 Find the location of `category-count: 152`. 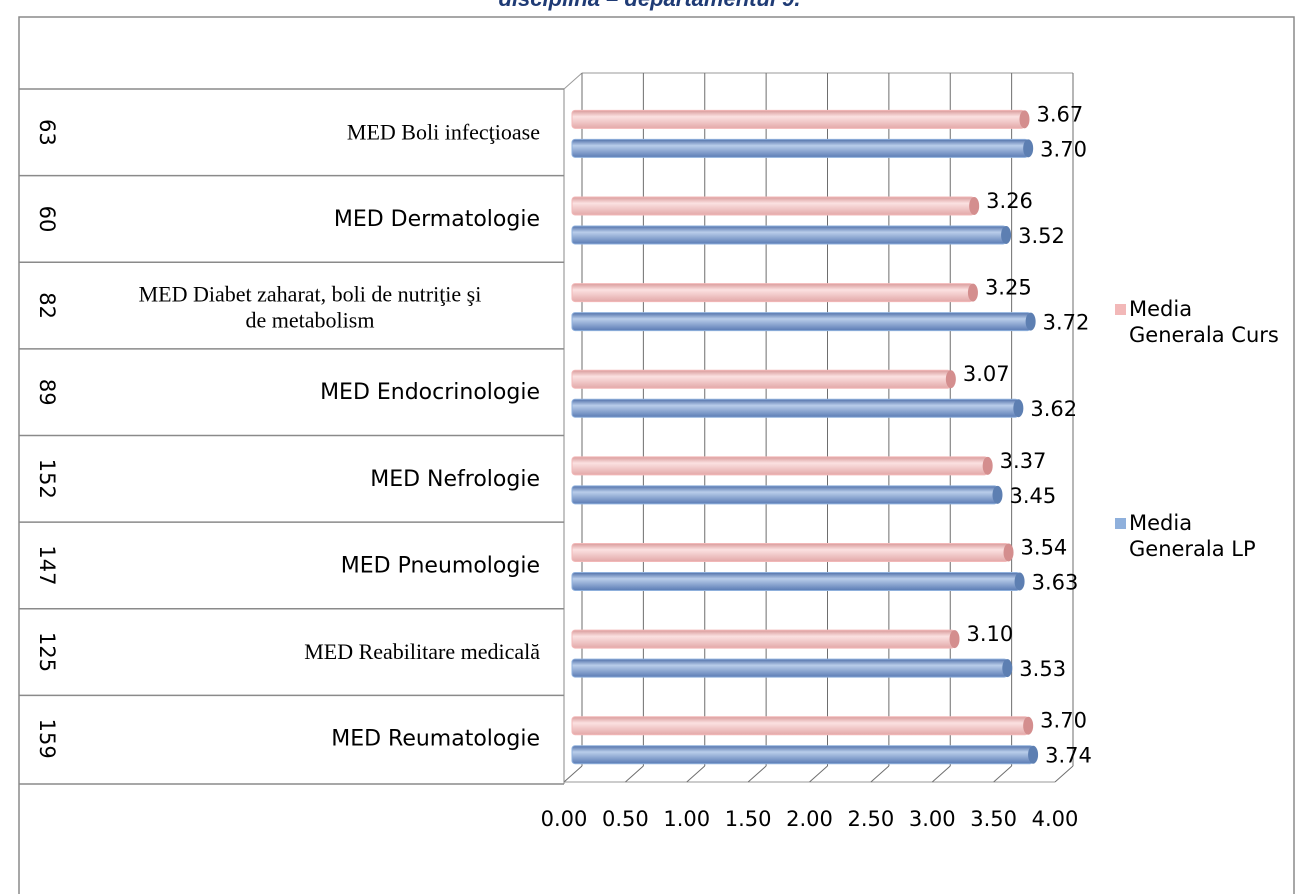

category-count: 152 is located at coordinates (47, 479).